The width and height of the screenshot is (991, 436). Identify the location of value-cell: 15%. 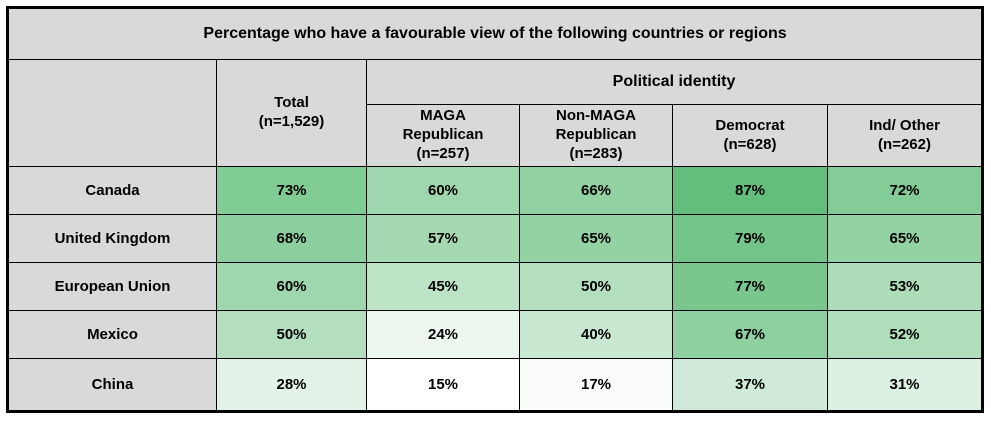
(443, 385).